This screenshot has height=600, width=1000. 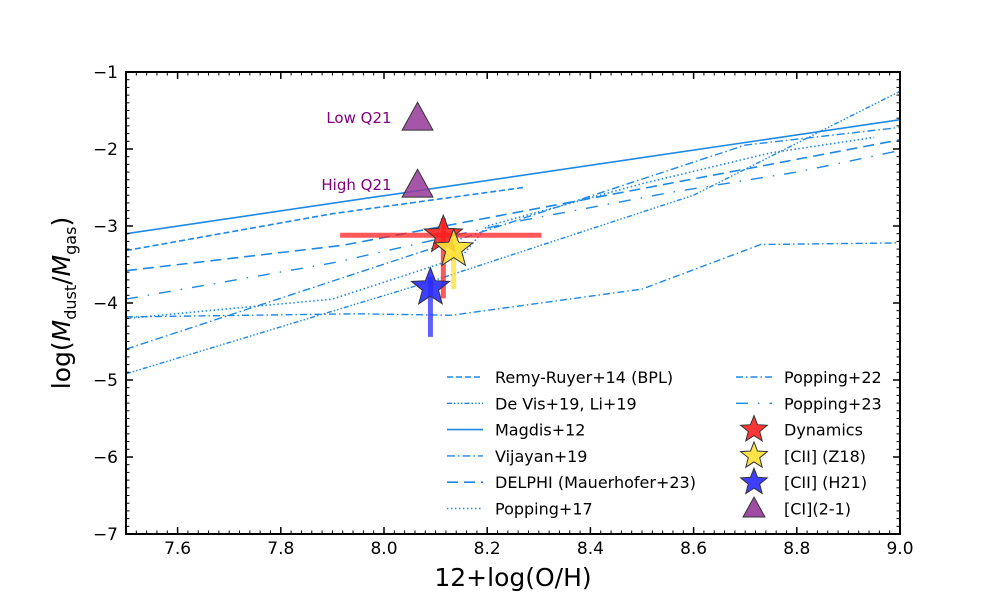 I want to click on x-tick-label: 8.0, so click(x=383, y=549).